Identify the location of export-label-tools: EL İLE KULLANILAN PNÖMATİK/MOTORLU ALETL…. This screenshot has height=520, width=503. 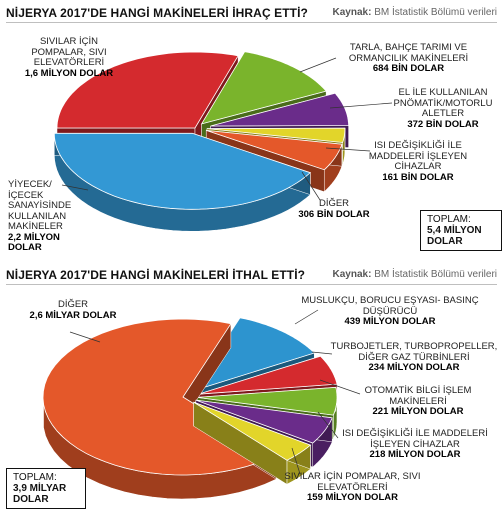
(443, 108).